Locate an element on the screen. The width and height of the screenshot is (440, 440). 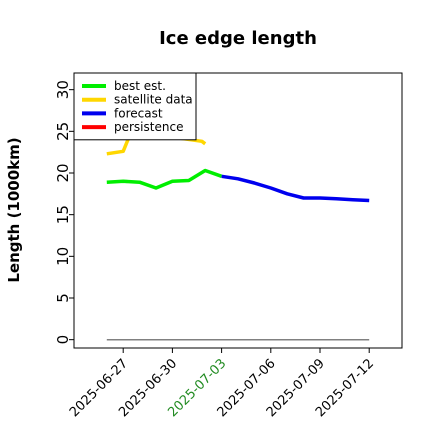
legend-label: satellite data is located at coordinates (153, 100).